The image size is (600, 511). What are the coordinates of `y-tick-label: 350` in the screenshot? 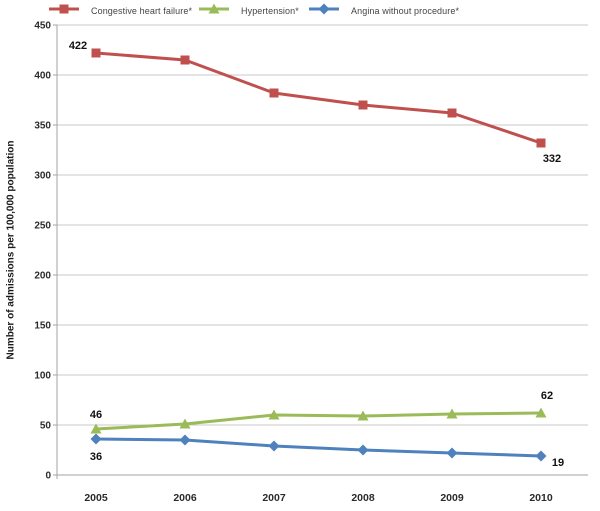 It's located at (42, 126).